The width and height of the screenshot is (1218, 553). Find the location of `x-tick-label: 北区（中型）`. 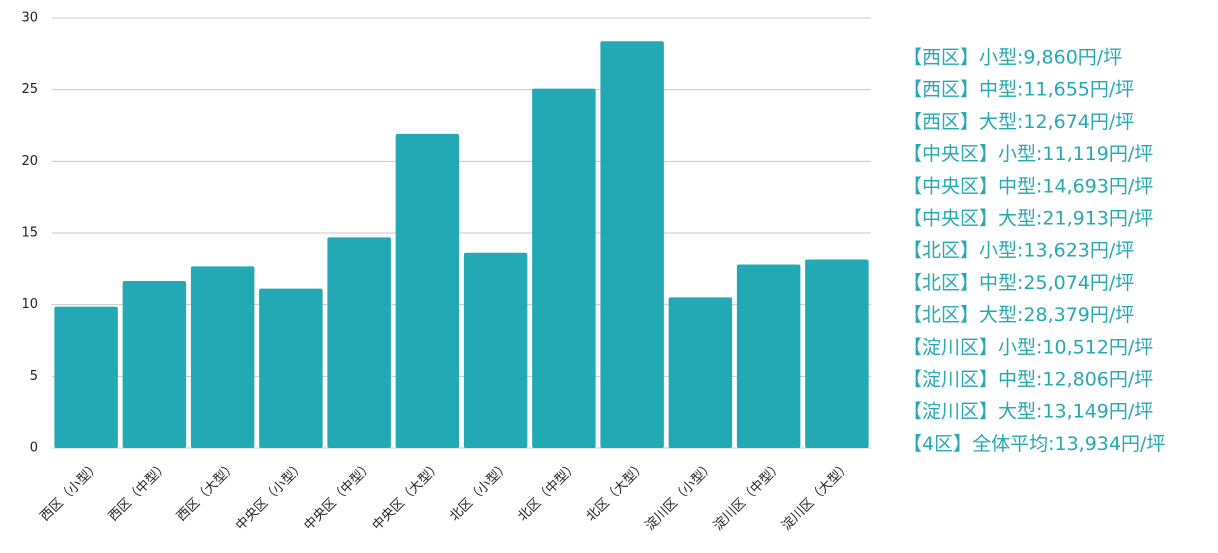

x-tick-label: 北区（中型） is located at coordinates (548, 492).